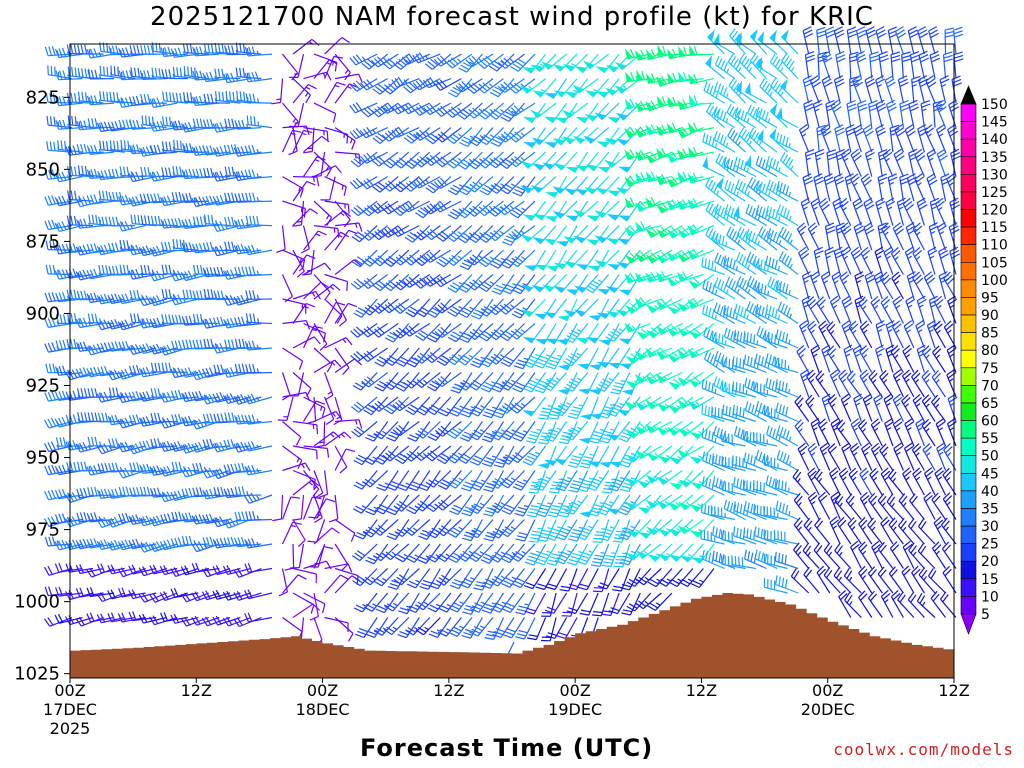  I want to click on colorbar-label: 20, so click(990, 562).